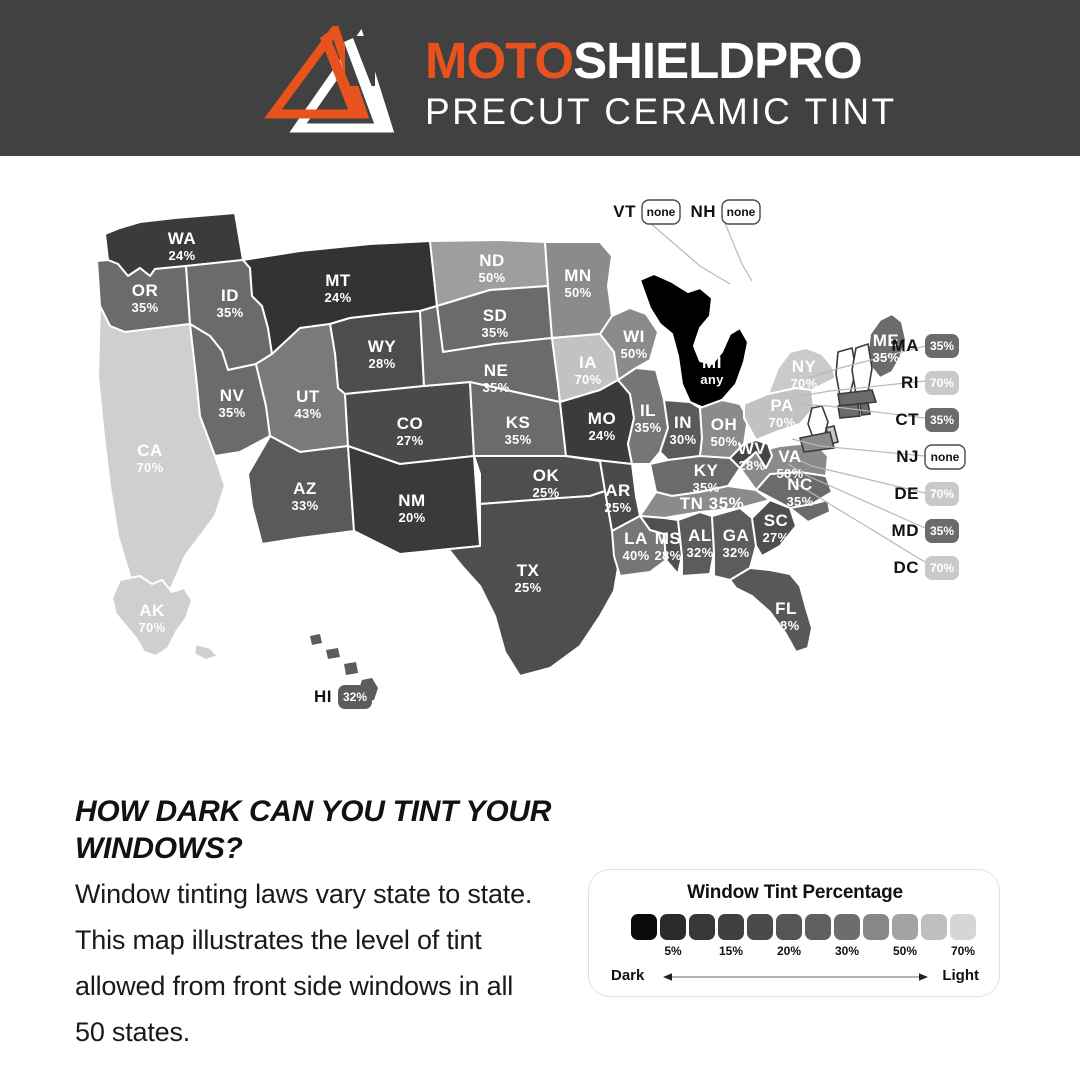 The width and height of the screenshot is (1080, 1080). I want to click on callout-chip-ct, so click(942, 420).